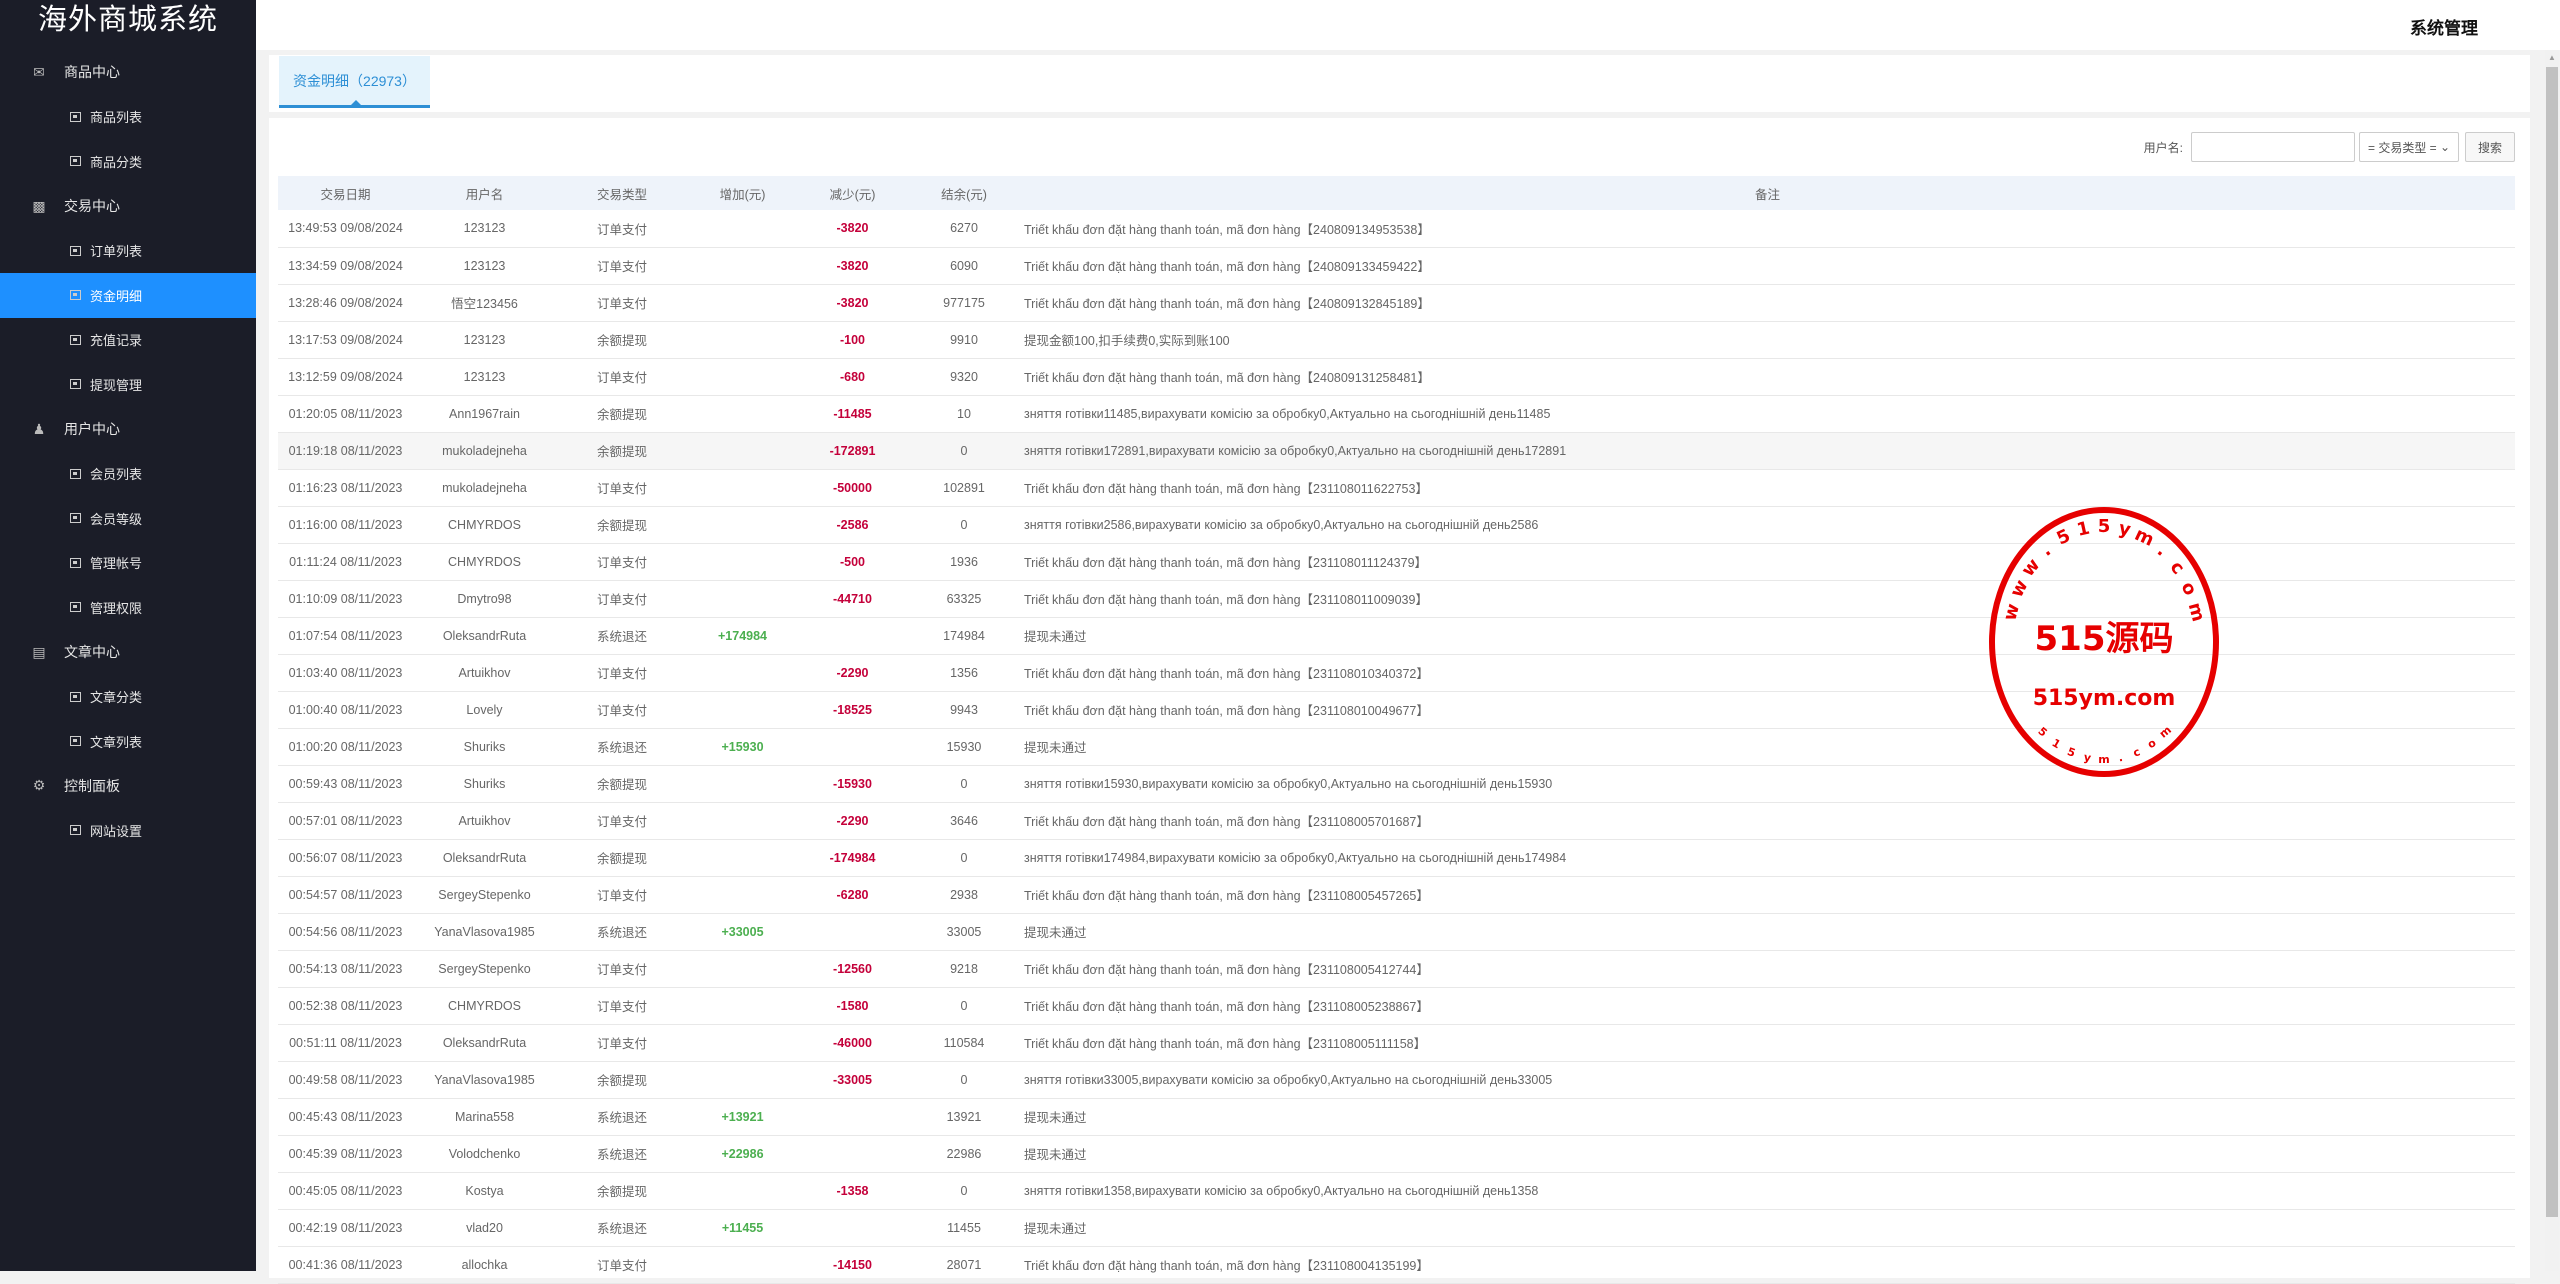 The image size is (2560, 1284). Describe the element at coordinates (964, 747) in the screenshot. I see `balance-cell: 15930` at that location.